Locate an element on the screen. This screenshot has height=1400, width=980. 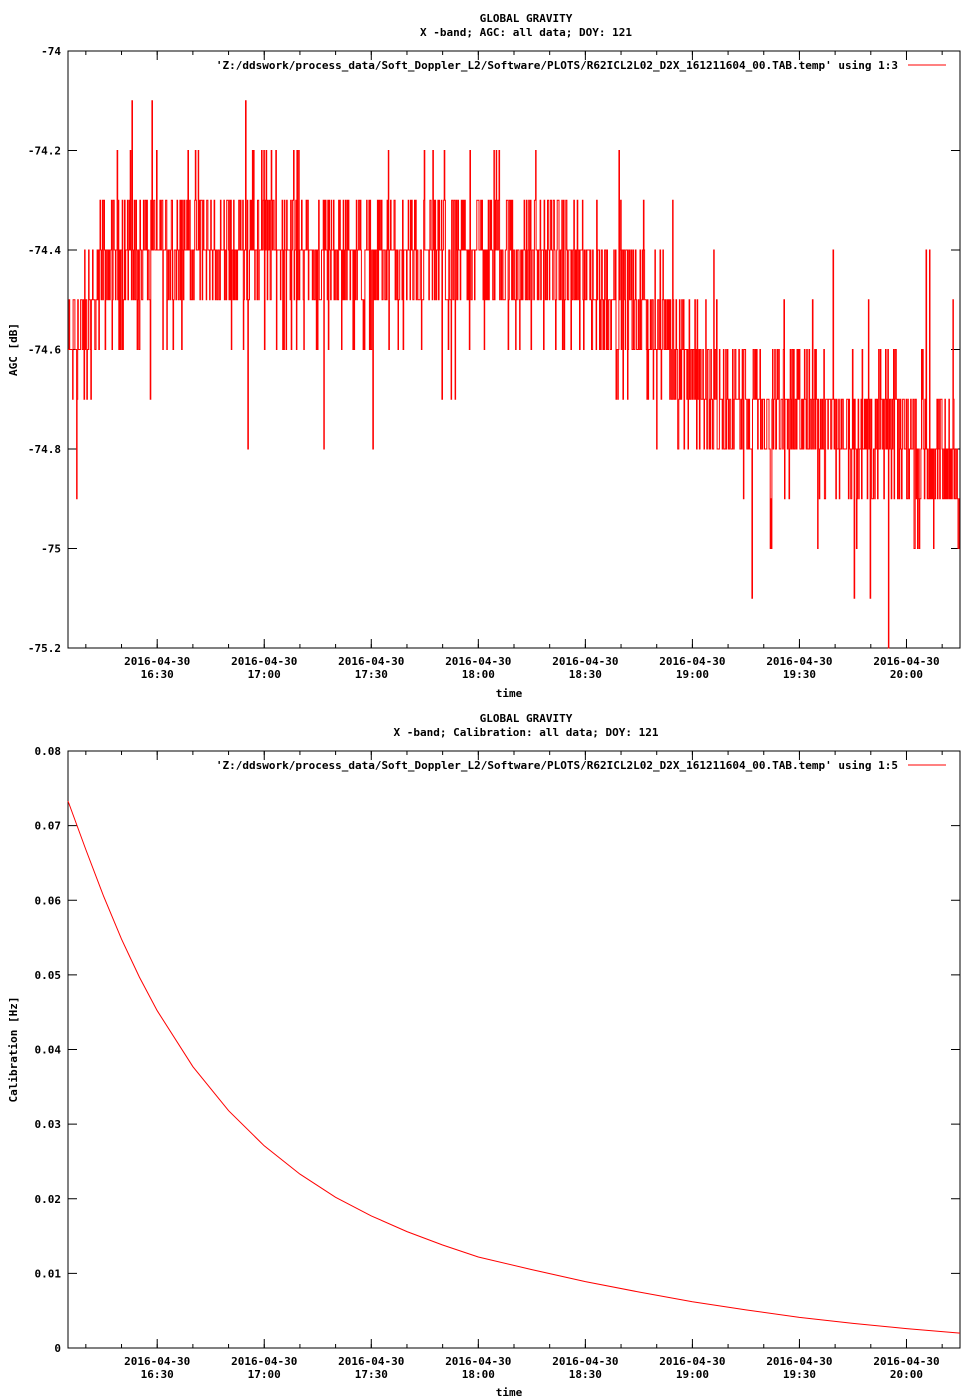
y-tick-label: -75.2 is located at coordinates (44, 648).